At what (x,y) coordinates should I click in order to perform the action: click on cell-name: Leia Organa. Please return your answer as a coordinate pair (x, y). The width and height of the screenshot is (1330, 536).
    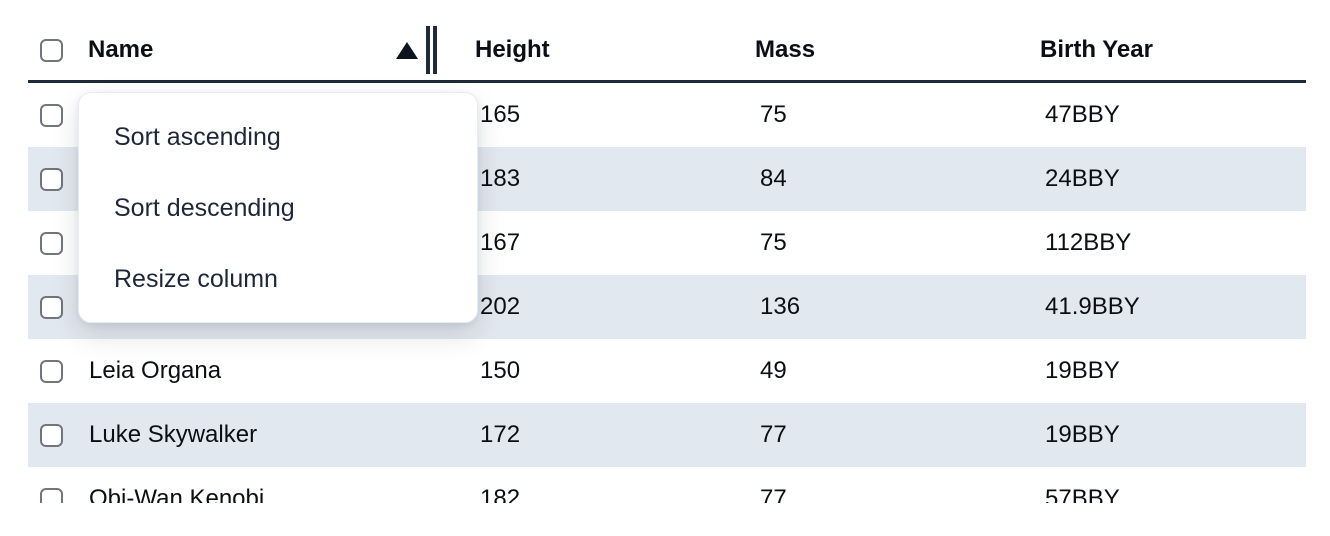
    Looking at the image, I should click on (155, 370).